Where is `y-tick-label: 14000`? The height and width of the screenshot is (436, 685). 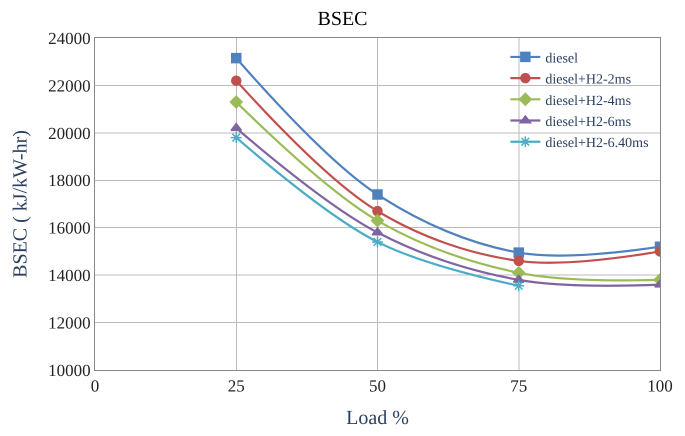
y-tick-label: 14000 is located at coordinates (69, 276).